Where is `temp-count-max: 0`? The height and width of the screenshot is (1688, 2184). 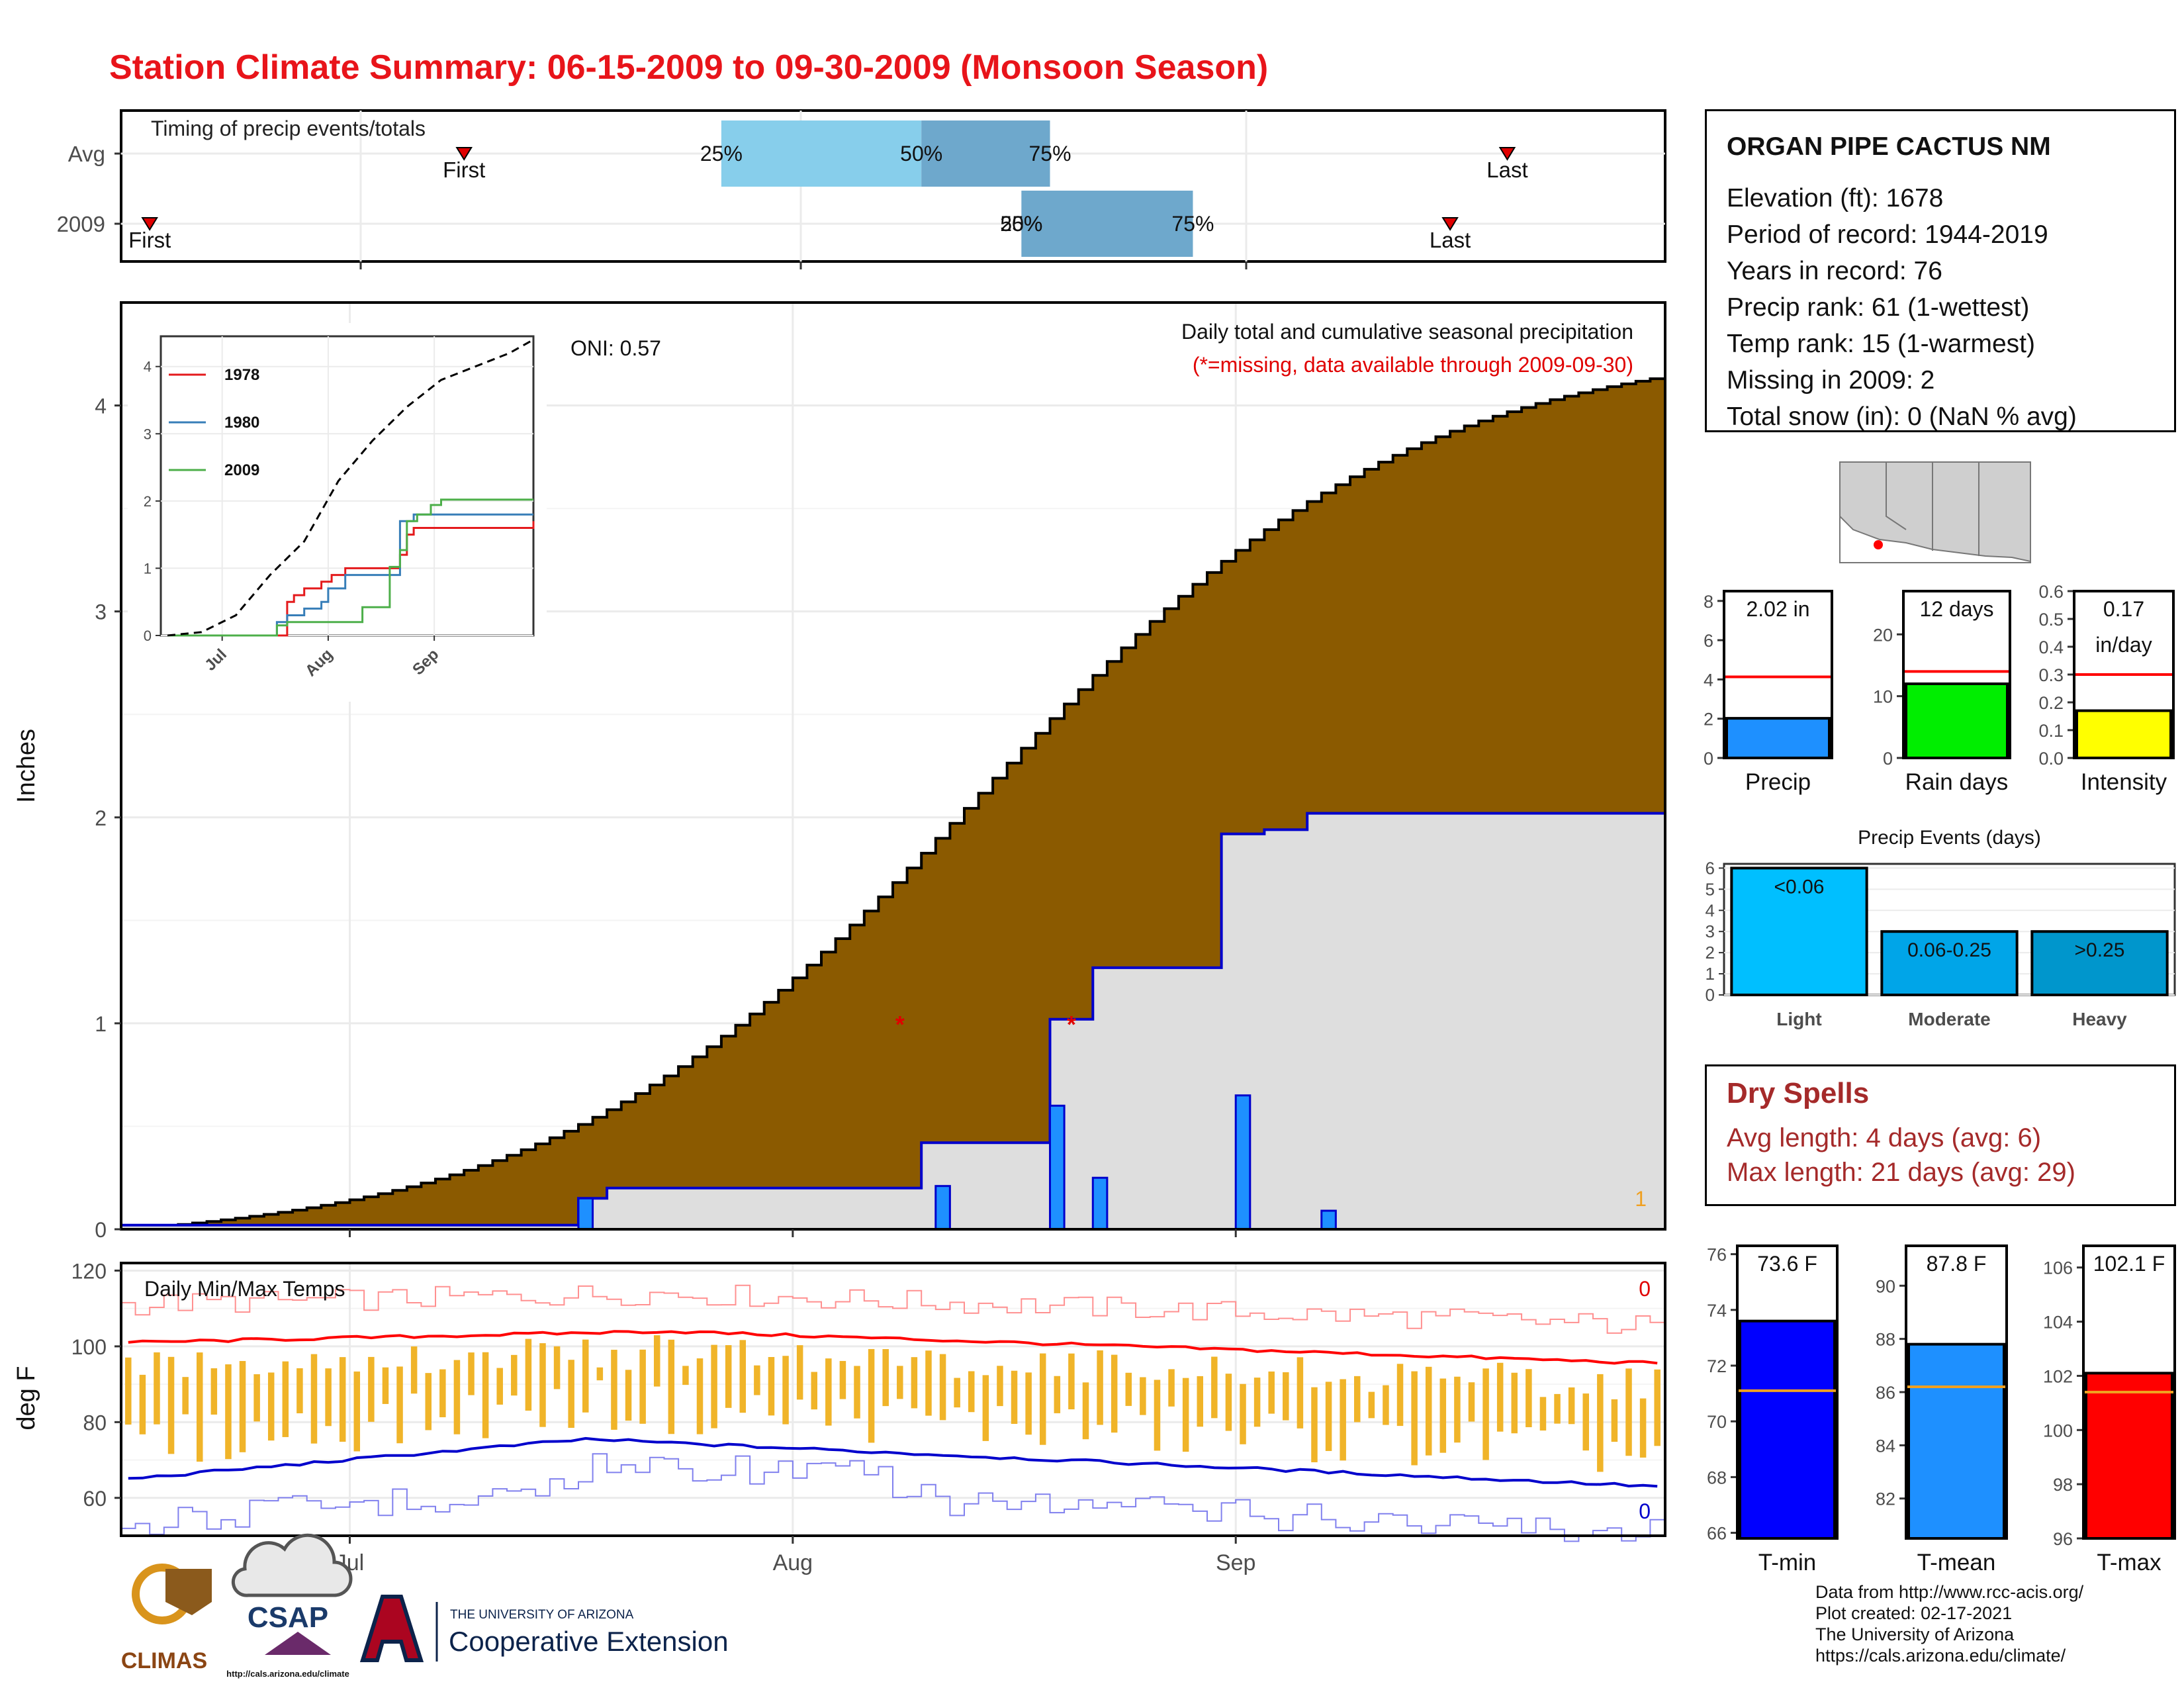
temp-count-max: 0 is located at coordinates (1645, 1289).